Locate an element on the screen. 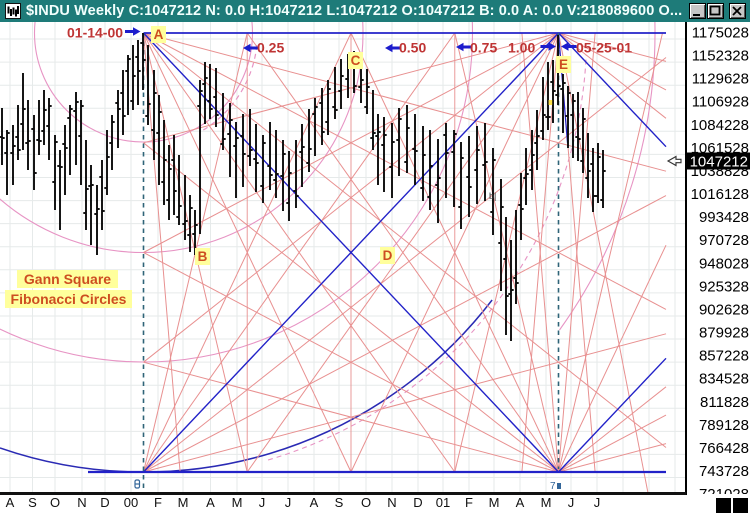  svg-text: 970728 is located at coordinates (724, 240).